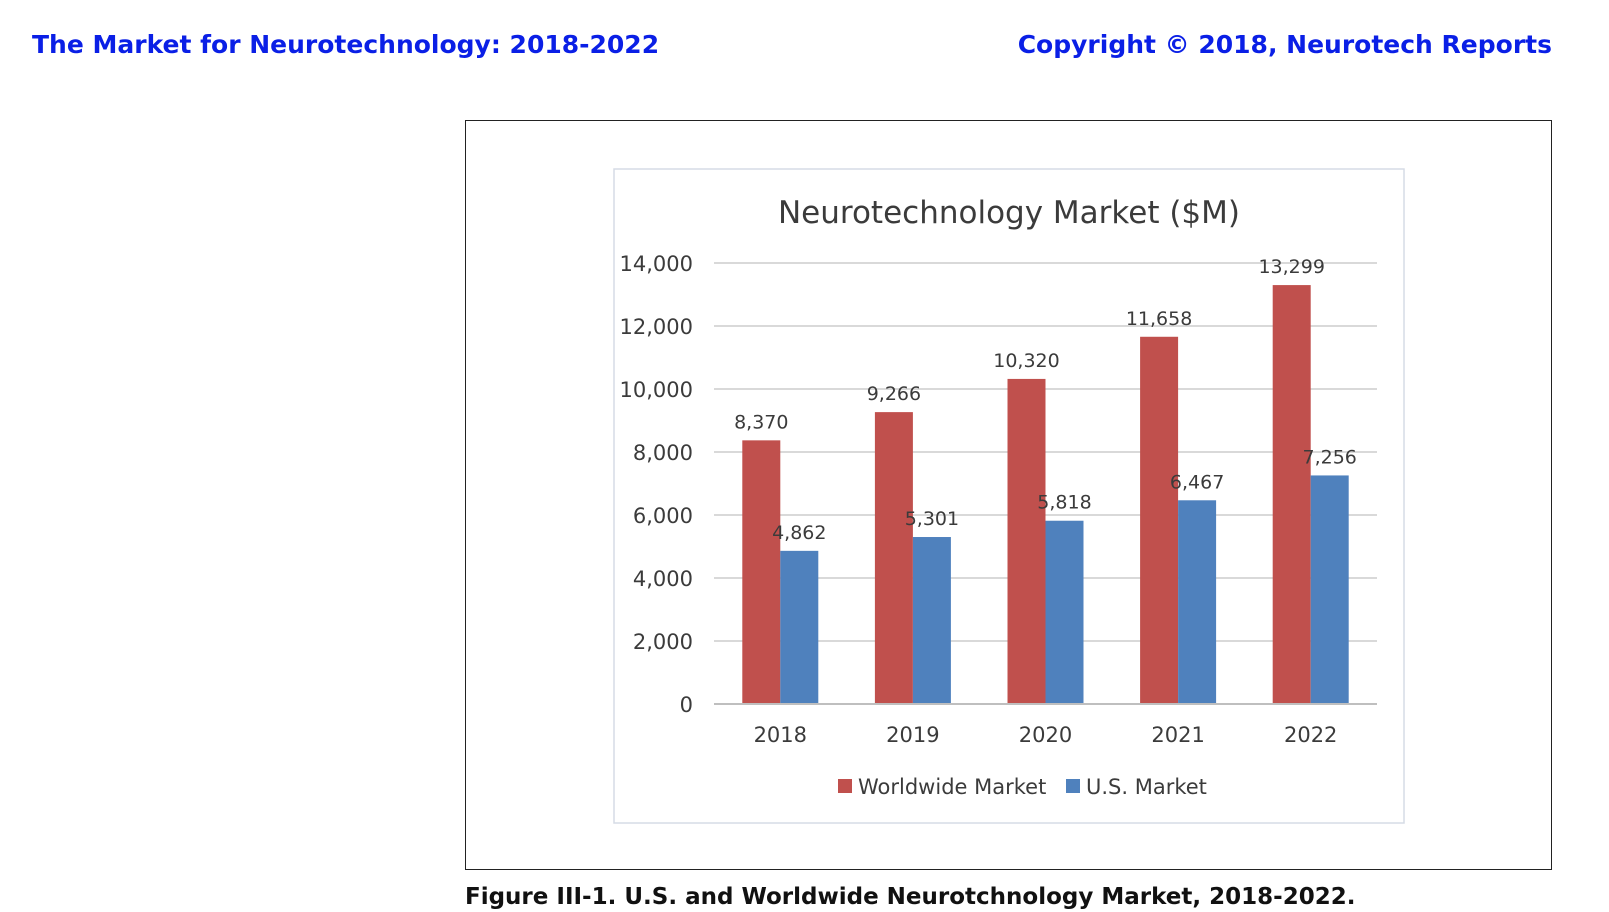  I want to click on legend-label: U.S. Market, so click(1146, 787).